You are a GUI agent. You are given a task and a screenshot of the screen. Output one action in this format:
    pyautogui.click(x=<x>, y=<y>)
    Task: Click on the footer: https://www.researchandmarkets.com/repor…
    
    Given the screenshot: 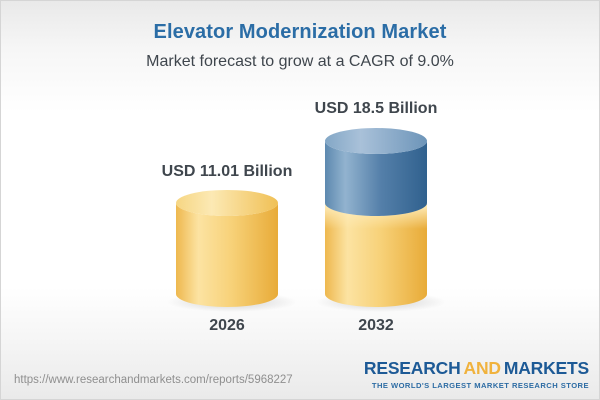 What is the action you would take?
    pyautogui.click(x=300, y=376)
    